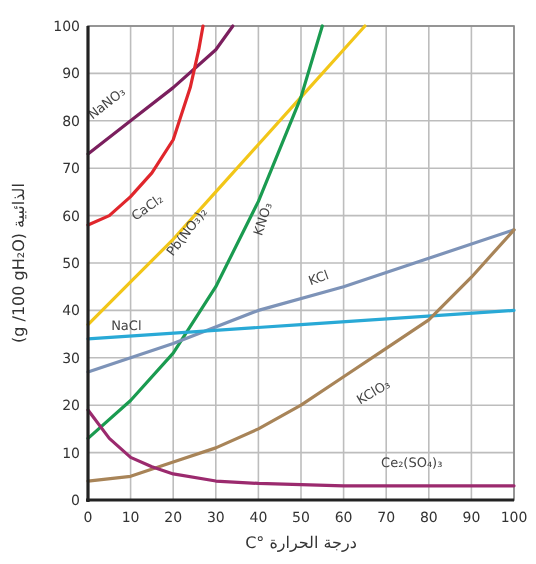  I want to click on x-axis-title: درجة الحرارة °C, so click(301, 543).